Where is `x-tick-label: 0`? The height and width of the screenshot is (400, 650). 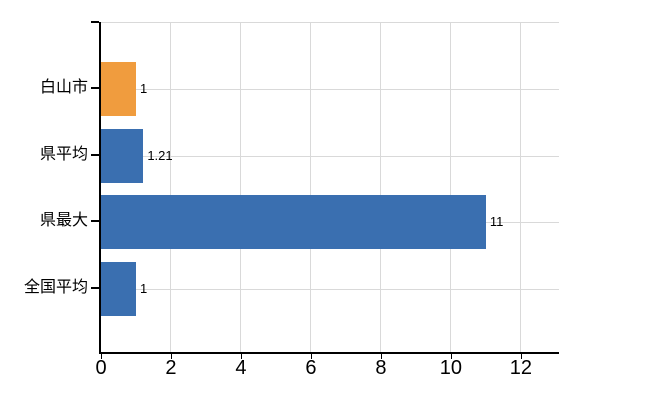 x-tick-label: 0 is located at coordinates (101, 368).